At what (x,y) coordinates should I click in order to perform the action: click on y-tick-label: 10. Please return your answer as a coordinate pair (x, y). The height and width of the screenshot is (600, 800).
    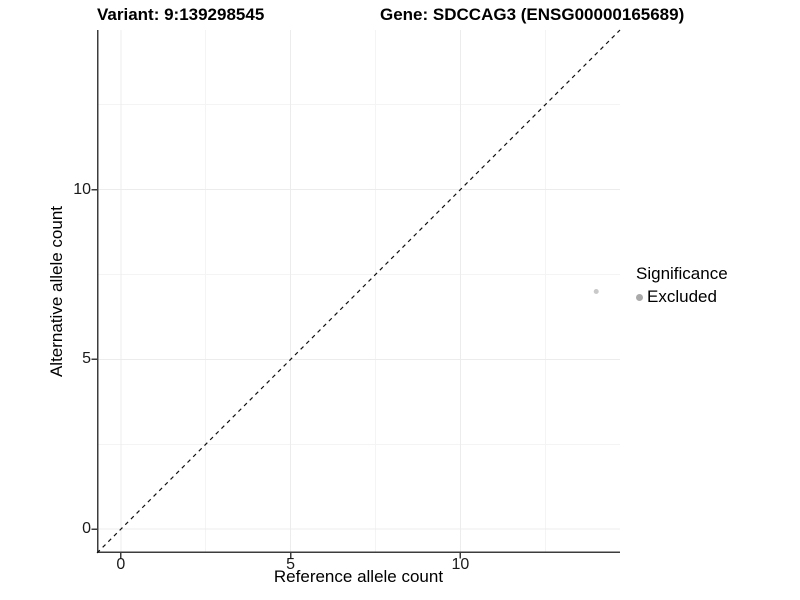
    Looking at the image, I should click on (82, 189).